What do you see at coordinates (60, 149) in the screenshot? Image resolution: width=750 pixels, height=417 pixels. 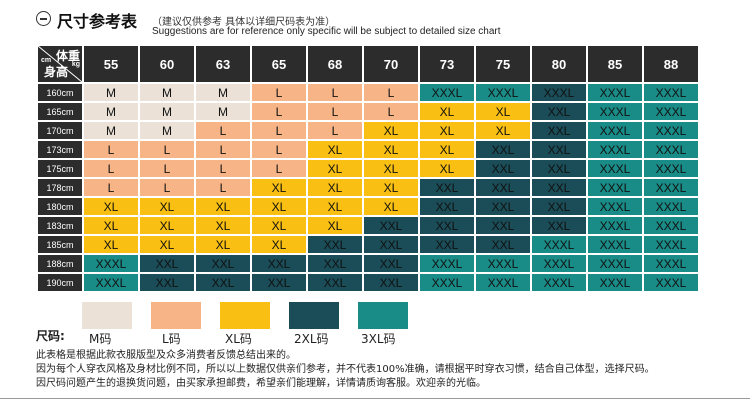 I see `height-cell: 173cm` at bounding box center [60, 149].